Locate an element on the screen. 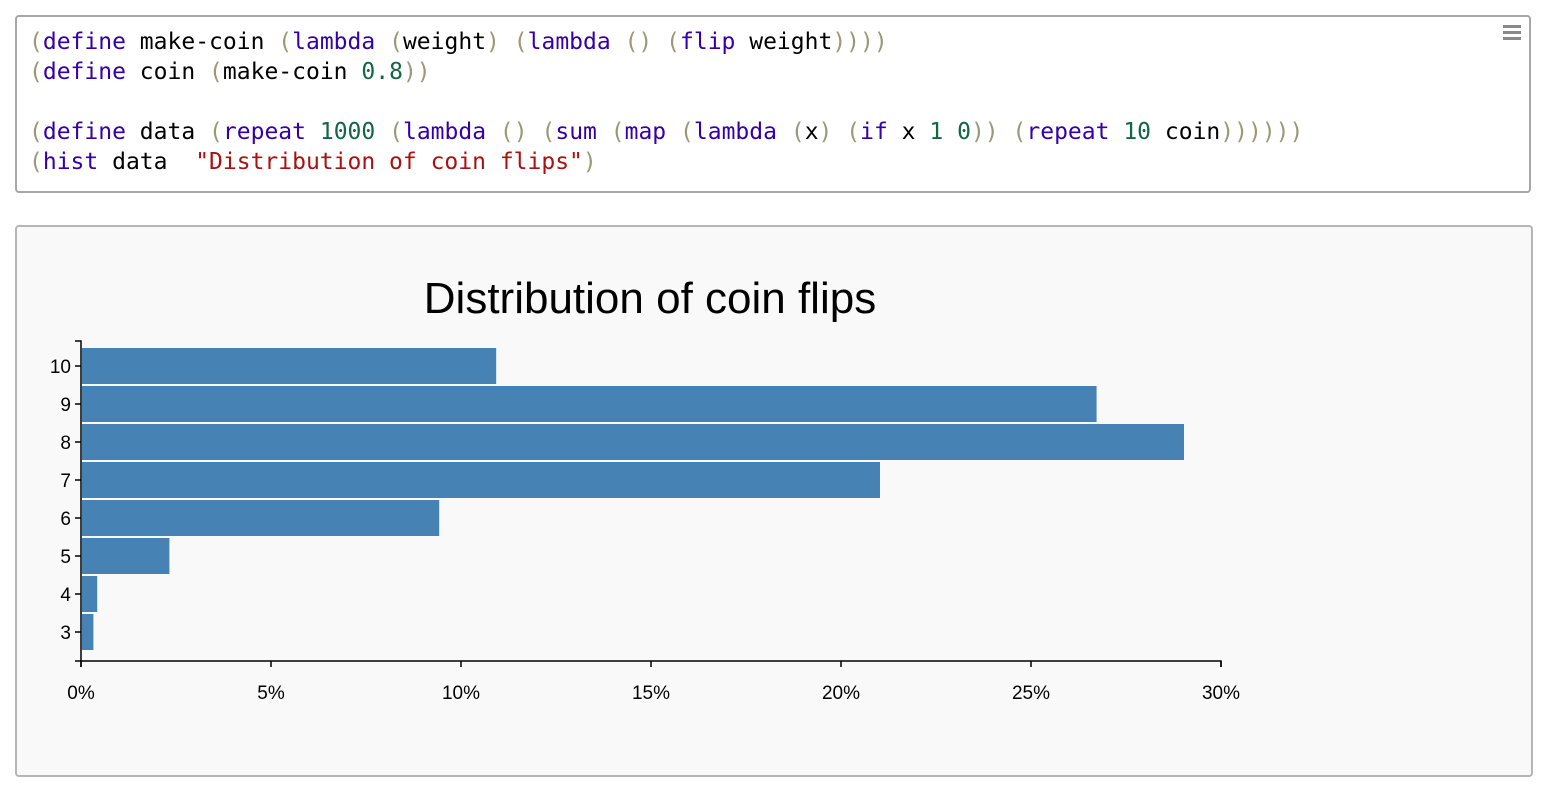 The height and width of the screenshot is (796, 1544). chart-title: Distribution of coin flips is located at coordinates (650, 298).